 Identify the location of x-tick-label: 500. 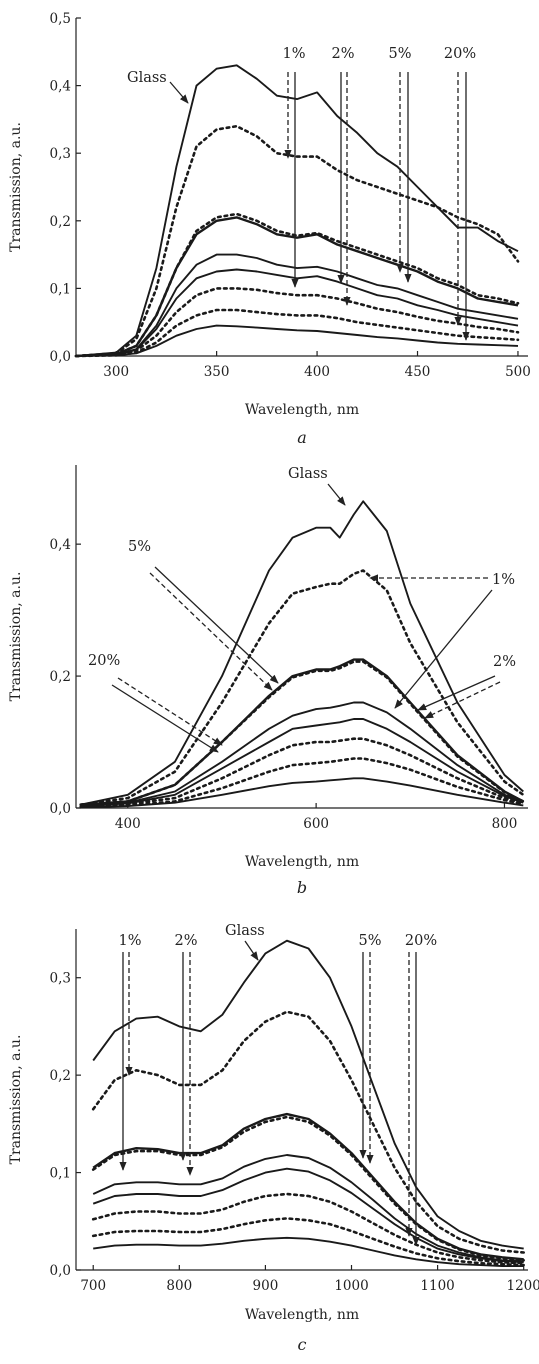
(518, 372).